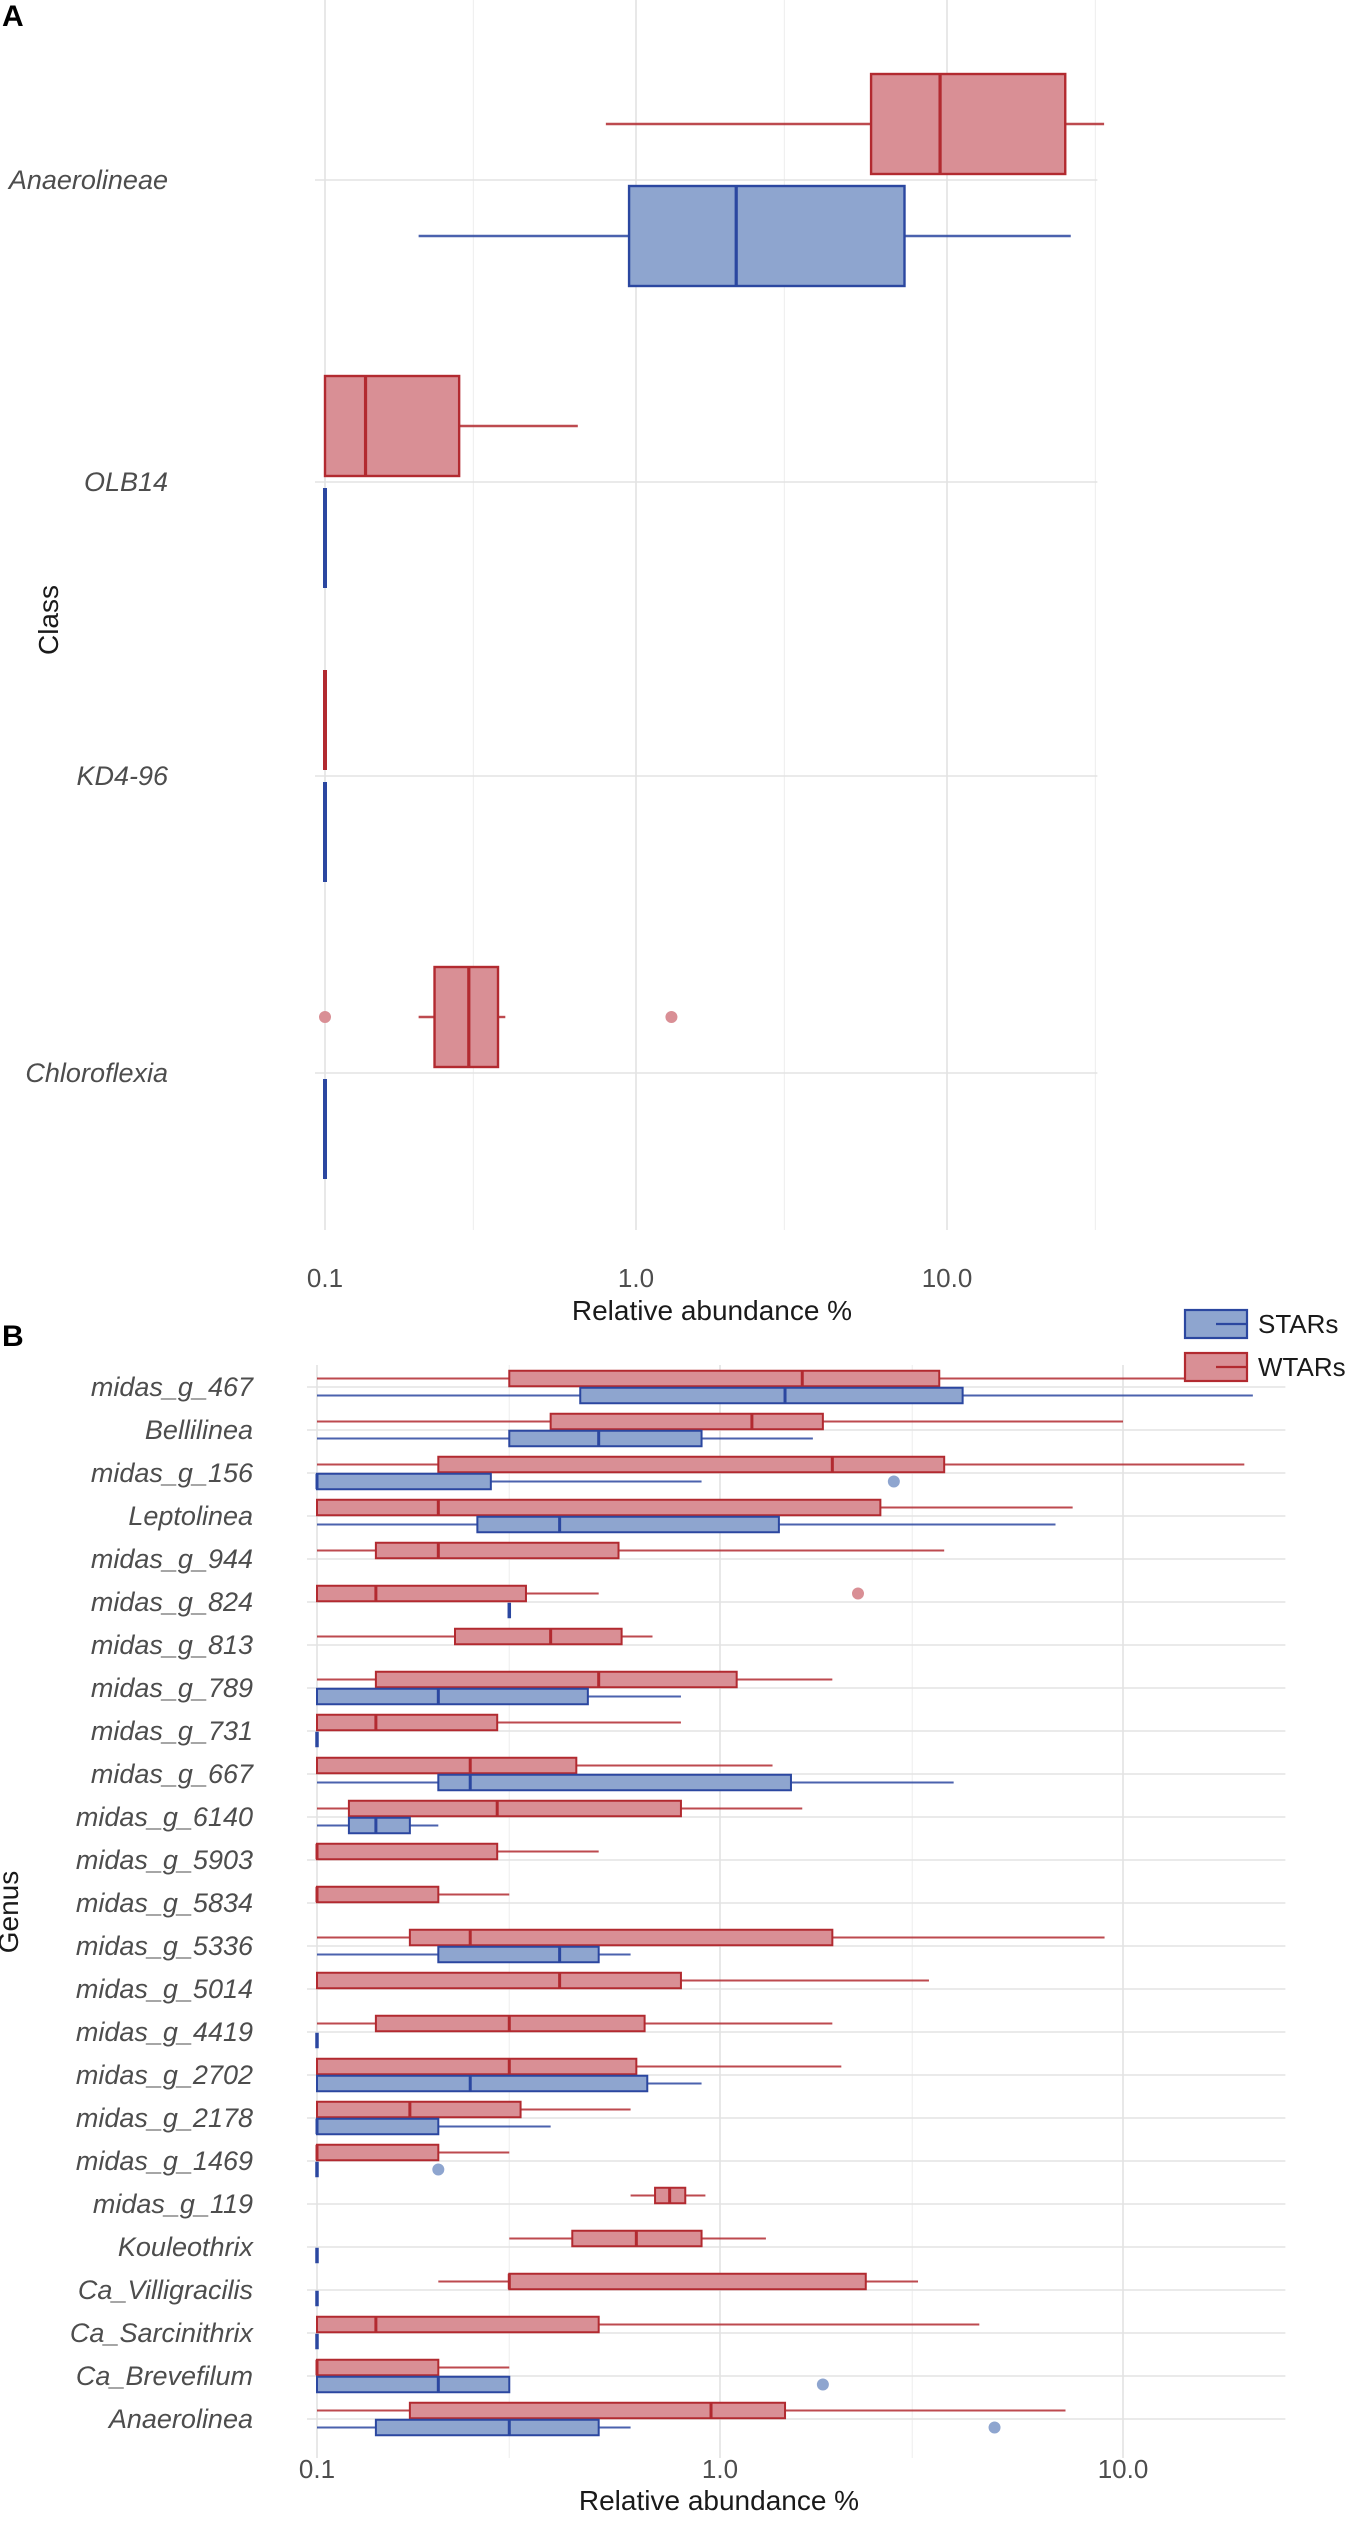 This screenshot has height=2521, width=1355. Describe the element at coordinates (631, 1550) in the screenshot. I see `box-midas-g-944-wtars` at that location.